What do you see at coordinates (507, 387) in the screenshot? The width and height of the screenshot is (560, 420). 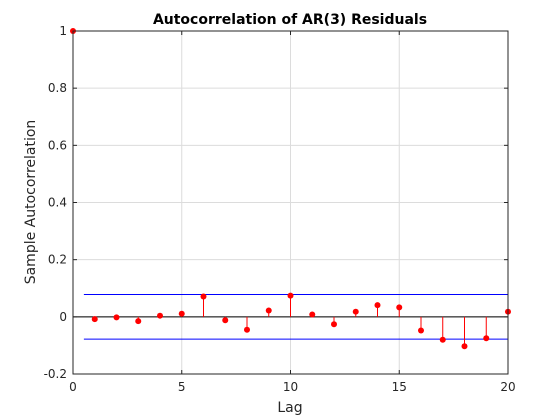 I see `x-tick-label: 20` at bounding box center [507, 387].